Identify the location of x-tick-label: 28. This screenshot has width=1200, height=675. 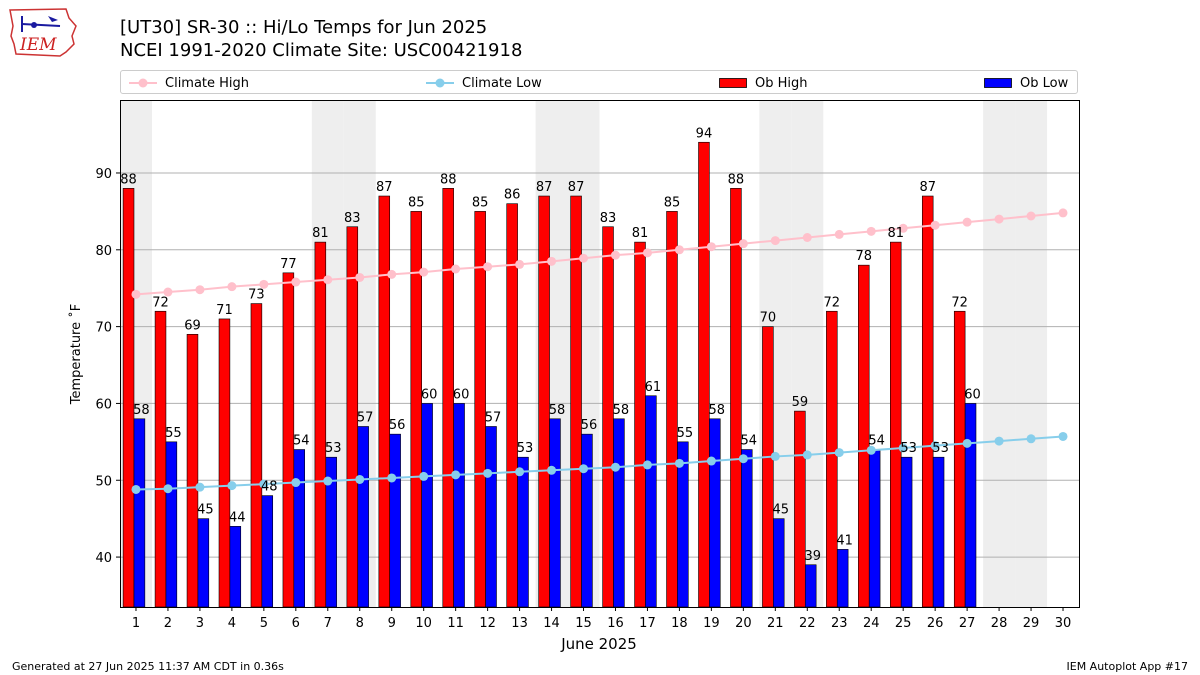
(999, 623).